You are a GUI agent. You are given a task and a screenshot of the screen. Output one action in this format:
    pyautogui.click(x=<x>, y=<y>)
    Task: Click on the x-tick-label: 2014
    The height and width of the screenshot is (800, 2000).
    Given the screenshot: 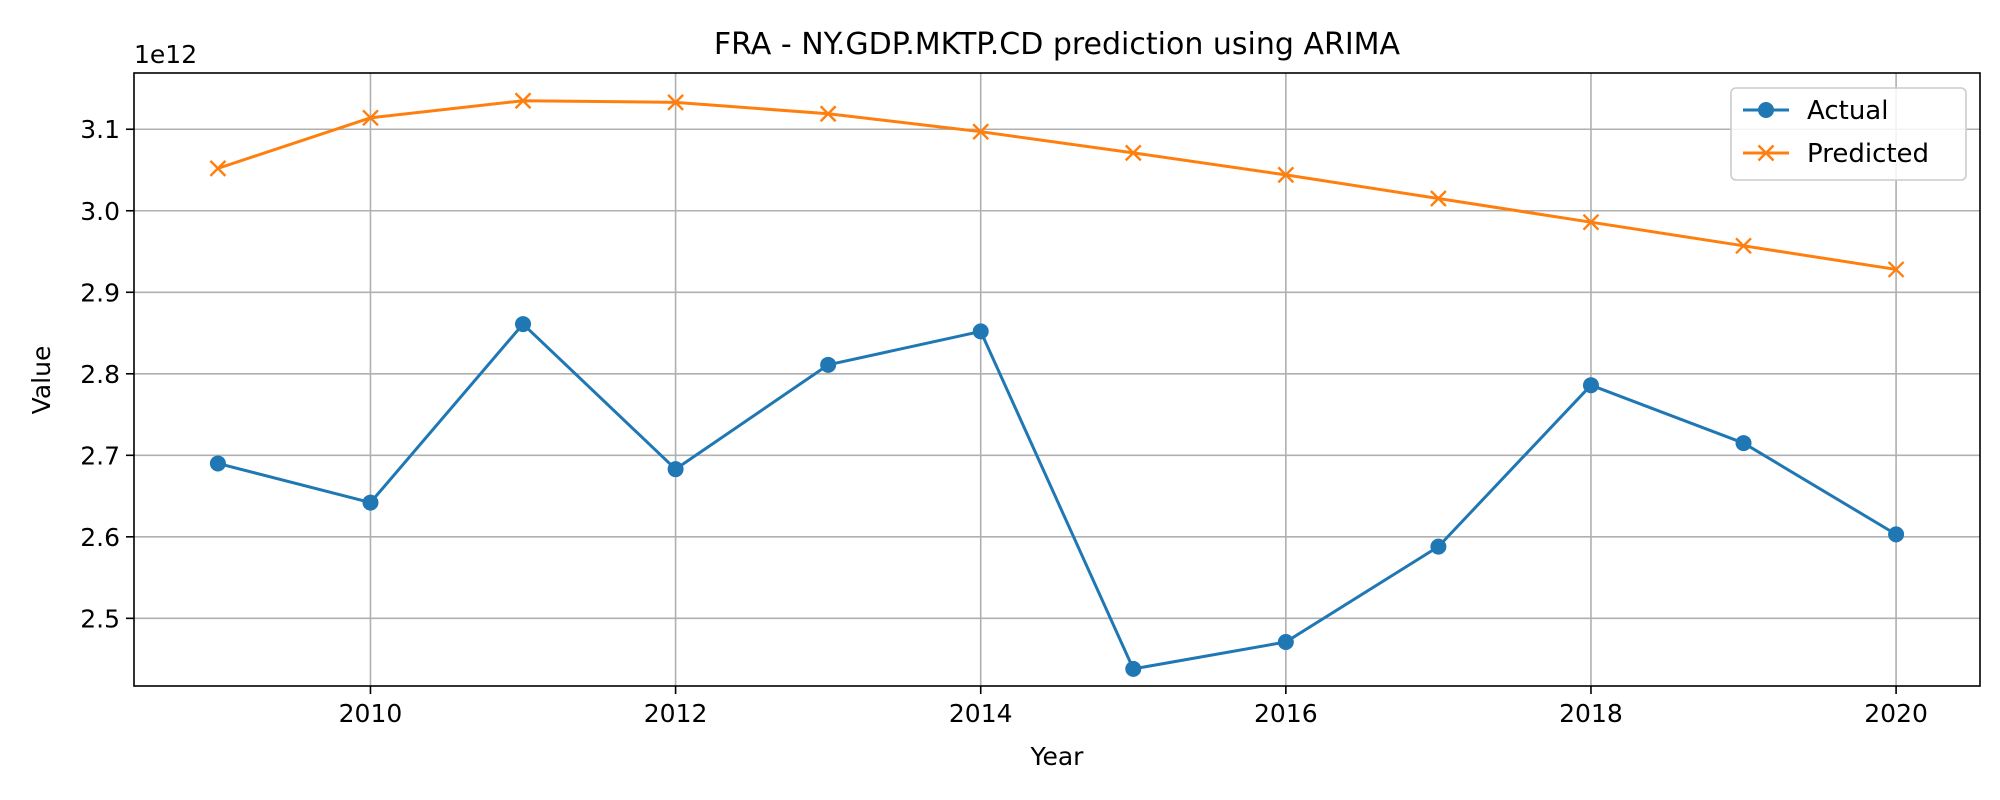 What is the action you would take?
    pyautogui.click(x=981, y=713)
    